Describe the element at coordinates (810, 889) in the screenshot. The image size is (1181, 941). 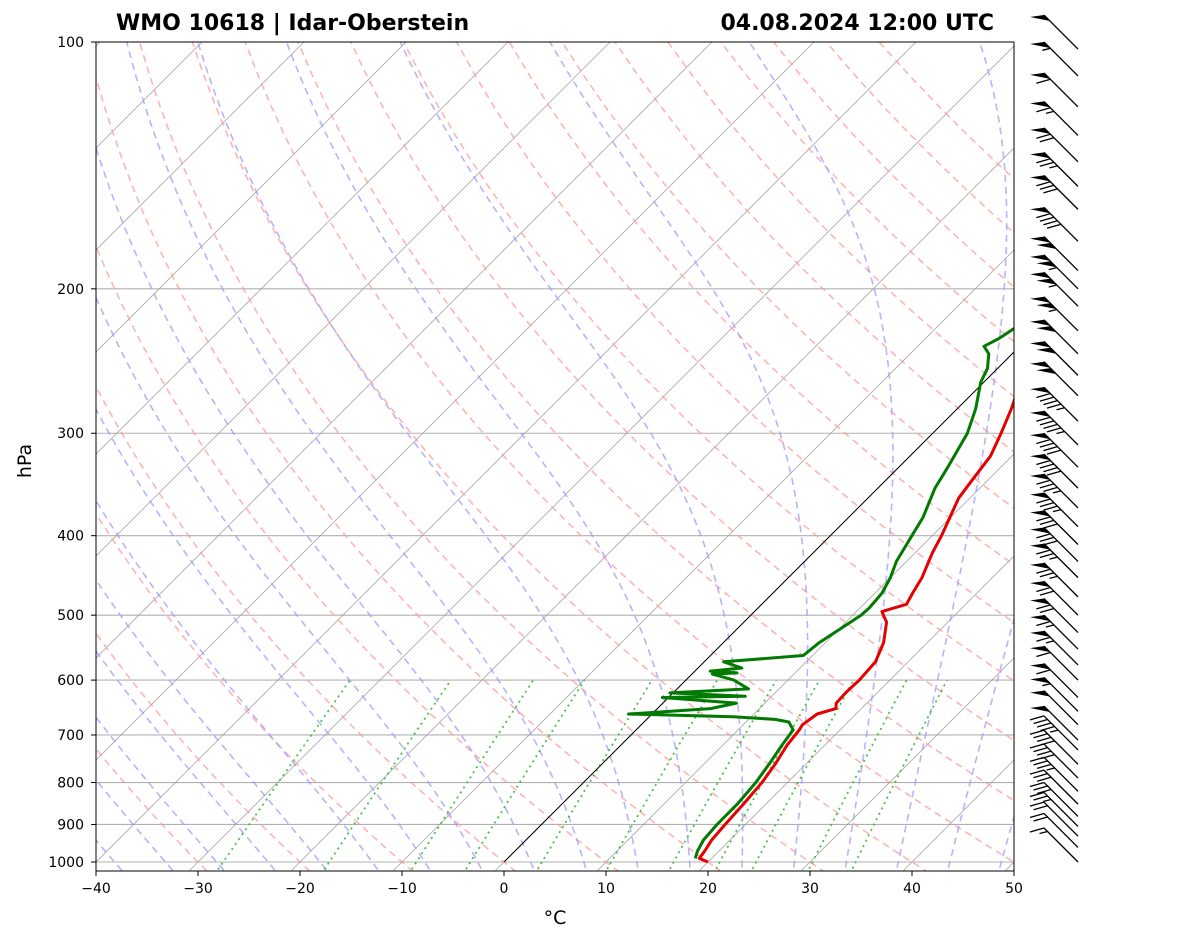
I see `x-tick-label: 30` at that location.